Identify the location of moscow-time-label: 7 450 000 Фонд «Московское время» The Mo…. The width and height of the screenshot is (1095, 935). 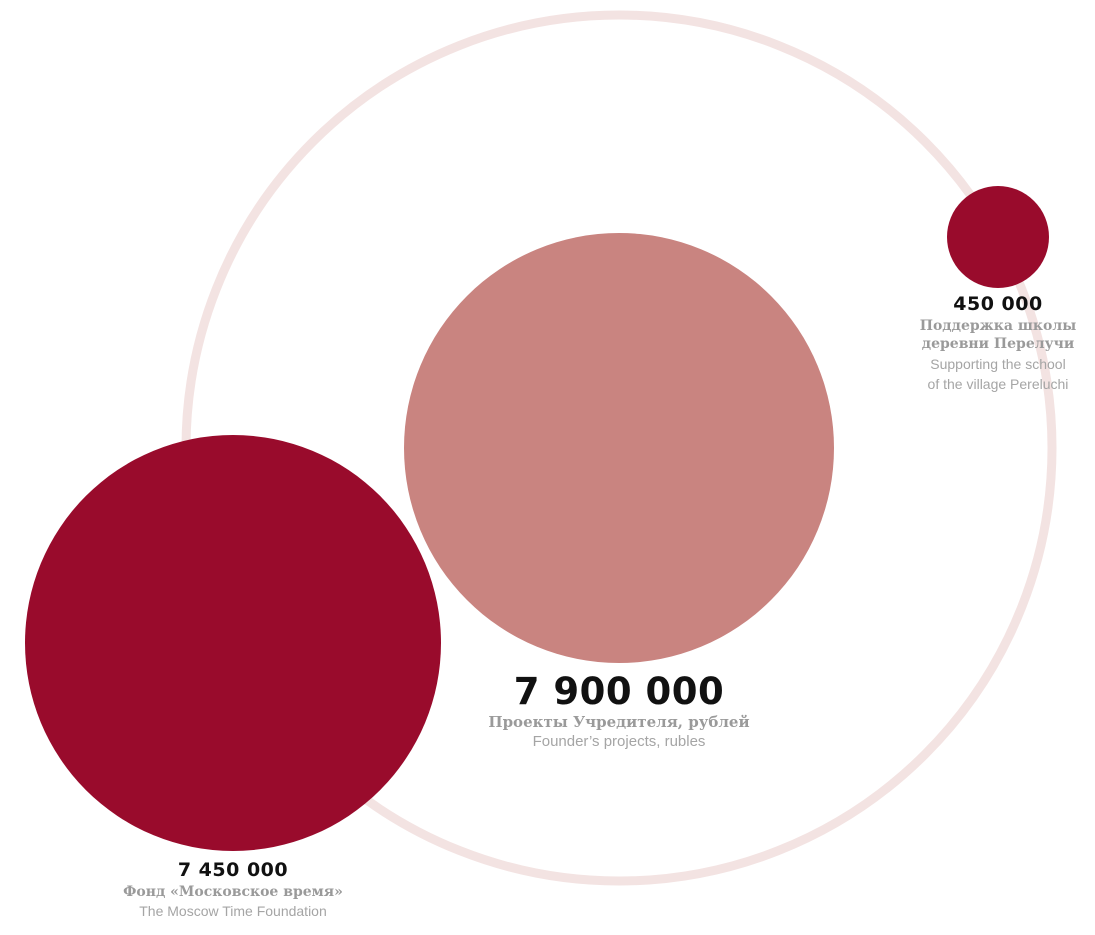
(233, 888).